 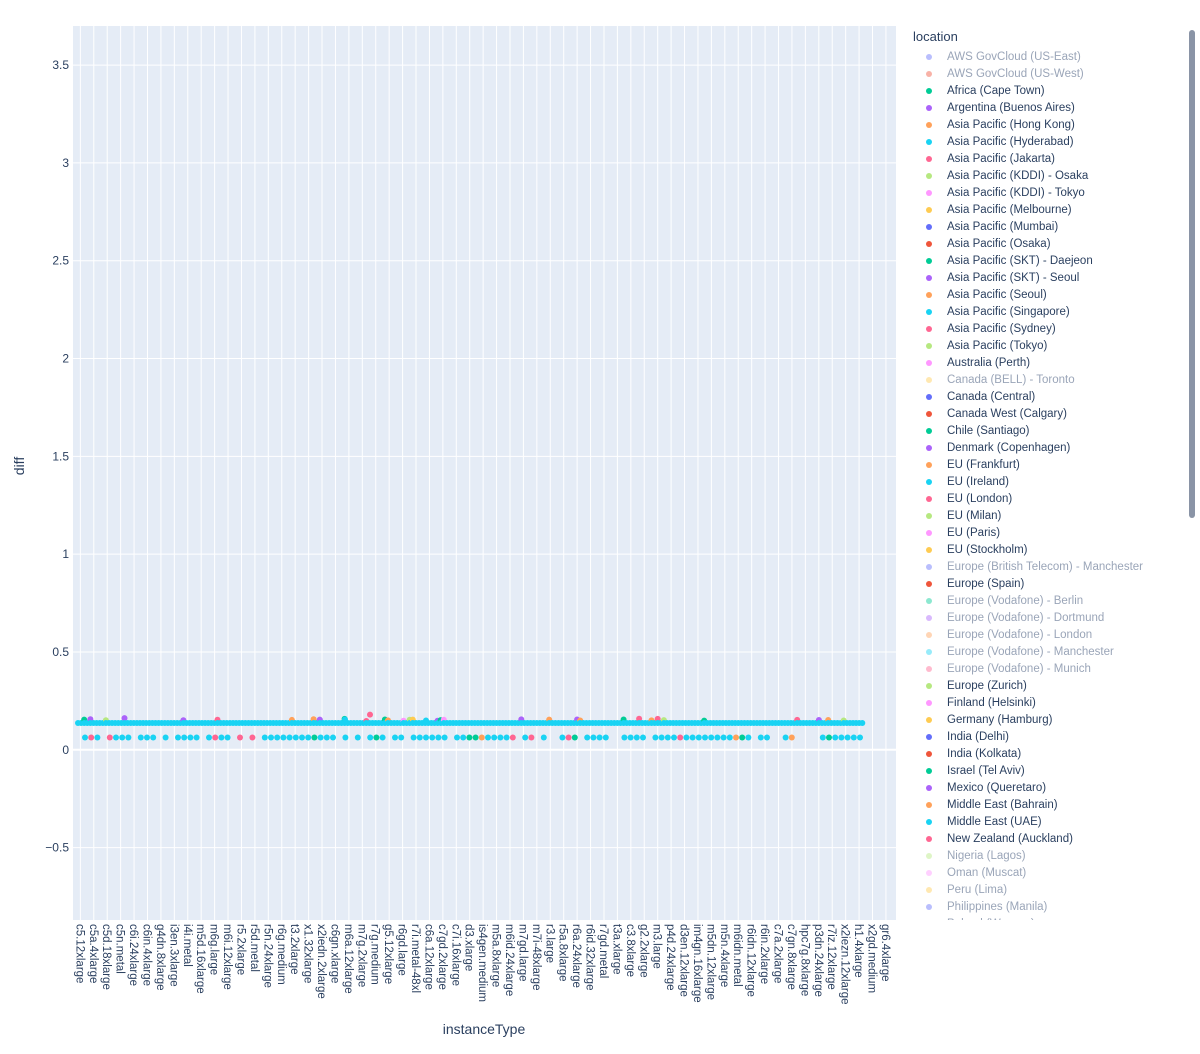 I want to click on x-tick-label: c6gn.xlarge, so click(x=334, y=953).